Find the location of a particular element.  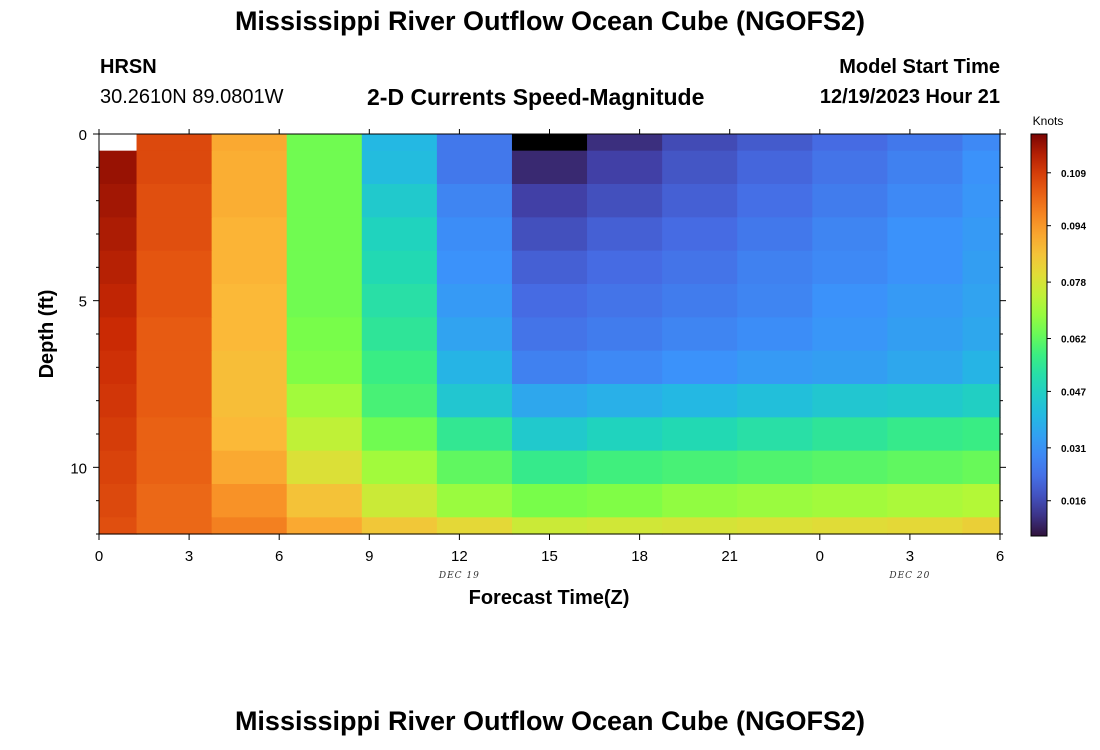

y-axis-title: Depth (ft) is located at coordinates (47, 334).